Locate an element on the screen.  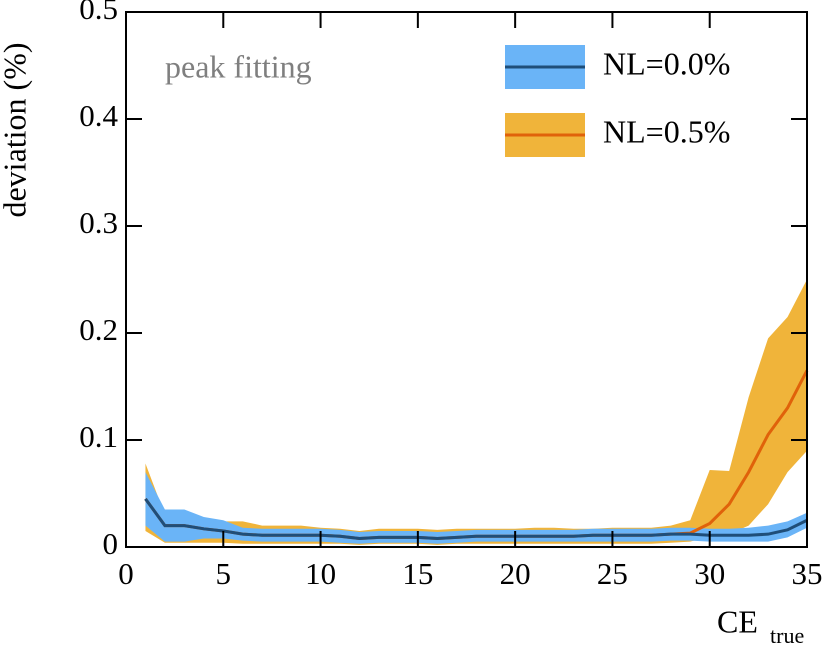
x-tick-label: 30 is located at coordinates (709, 573).